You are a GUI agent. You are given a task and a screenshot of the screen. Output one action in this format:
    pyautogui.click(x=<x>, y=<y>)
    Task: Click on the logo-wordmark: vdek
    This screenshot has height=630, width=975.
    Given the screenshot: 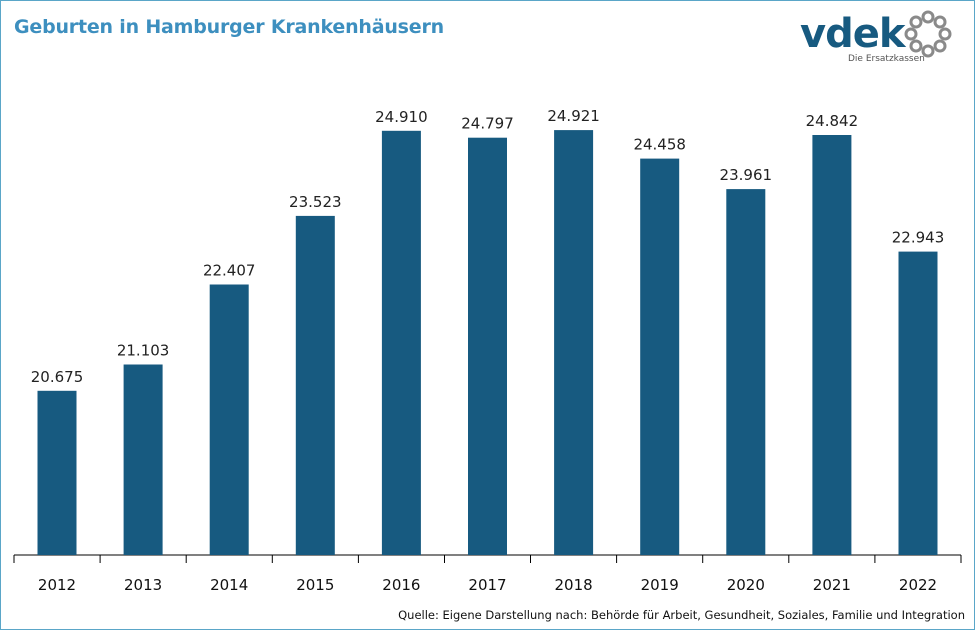 What is the action you would take?
    pyautogui.click(x=852, y=34)
    